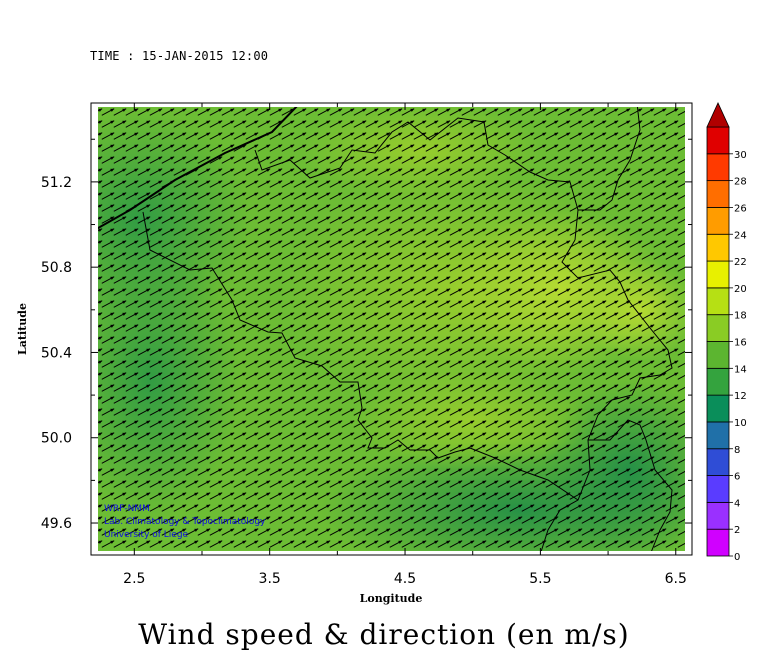  What do you see at coordinates (740, 155) in the screenshot?
I see `colorbar-tick-label: 30` at bounding box center [740, 155].